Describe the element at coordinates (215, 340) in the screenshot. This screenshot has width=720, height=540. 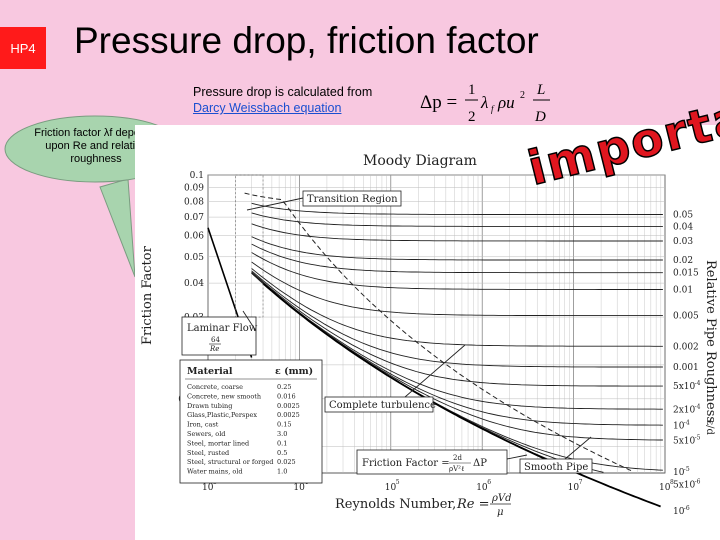
I see `laminar-num: 64` at that location.